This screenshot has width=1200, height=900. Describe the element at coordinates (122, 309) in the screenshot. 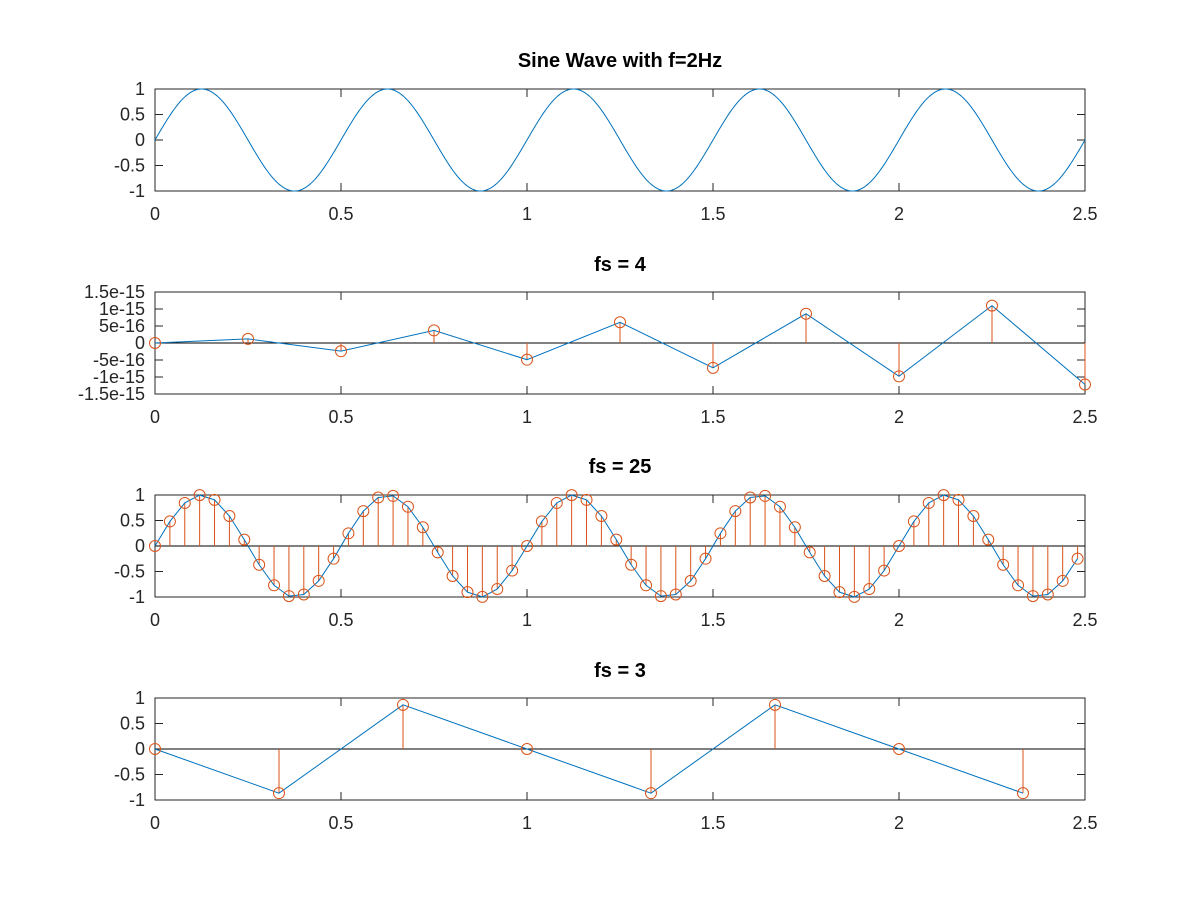

I see `y-tick-label: 1e-15` at that location.